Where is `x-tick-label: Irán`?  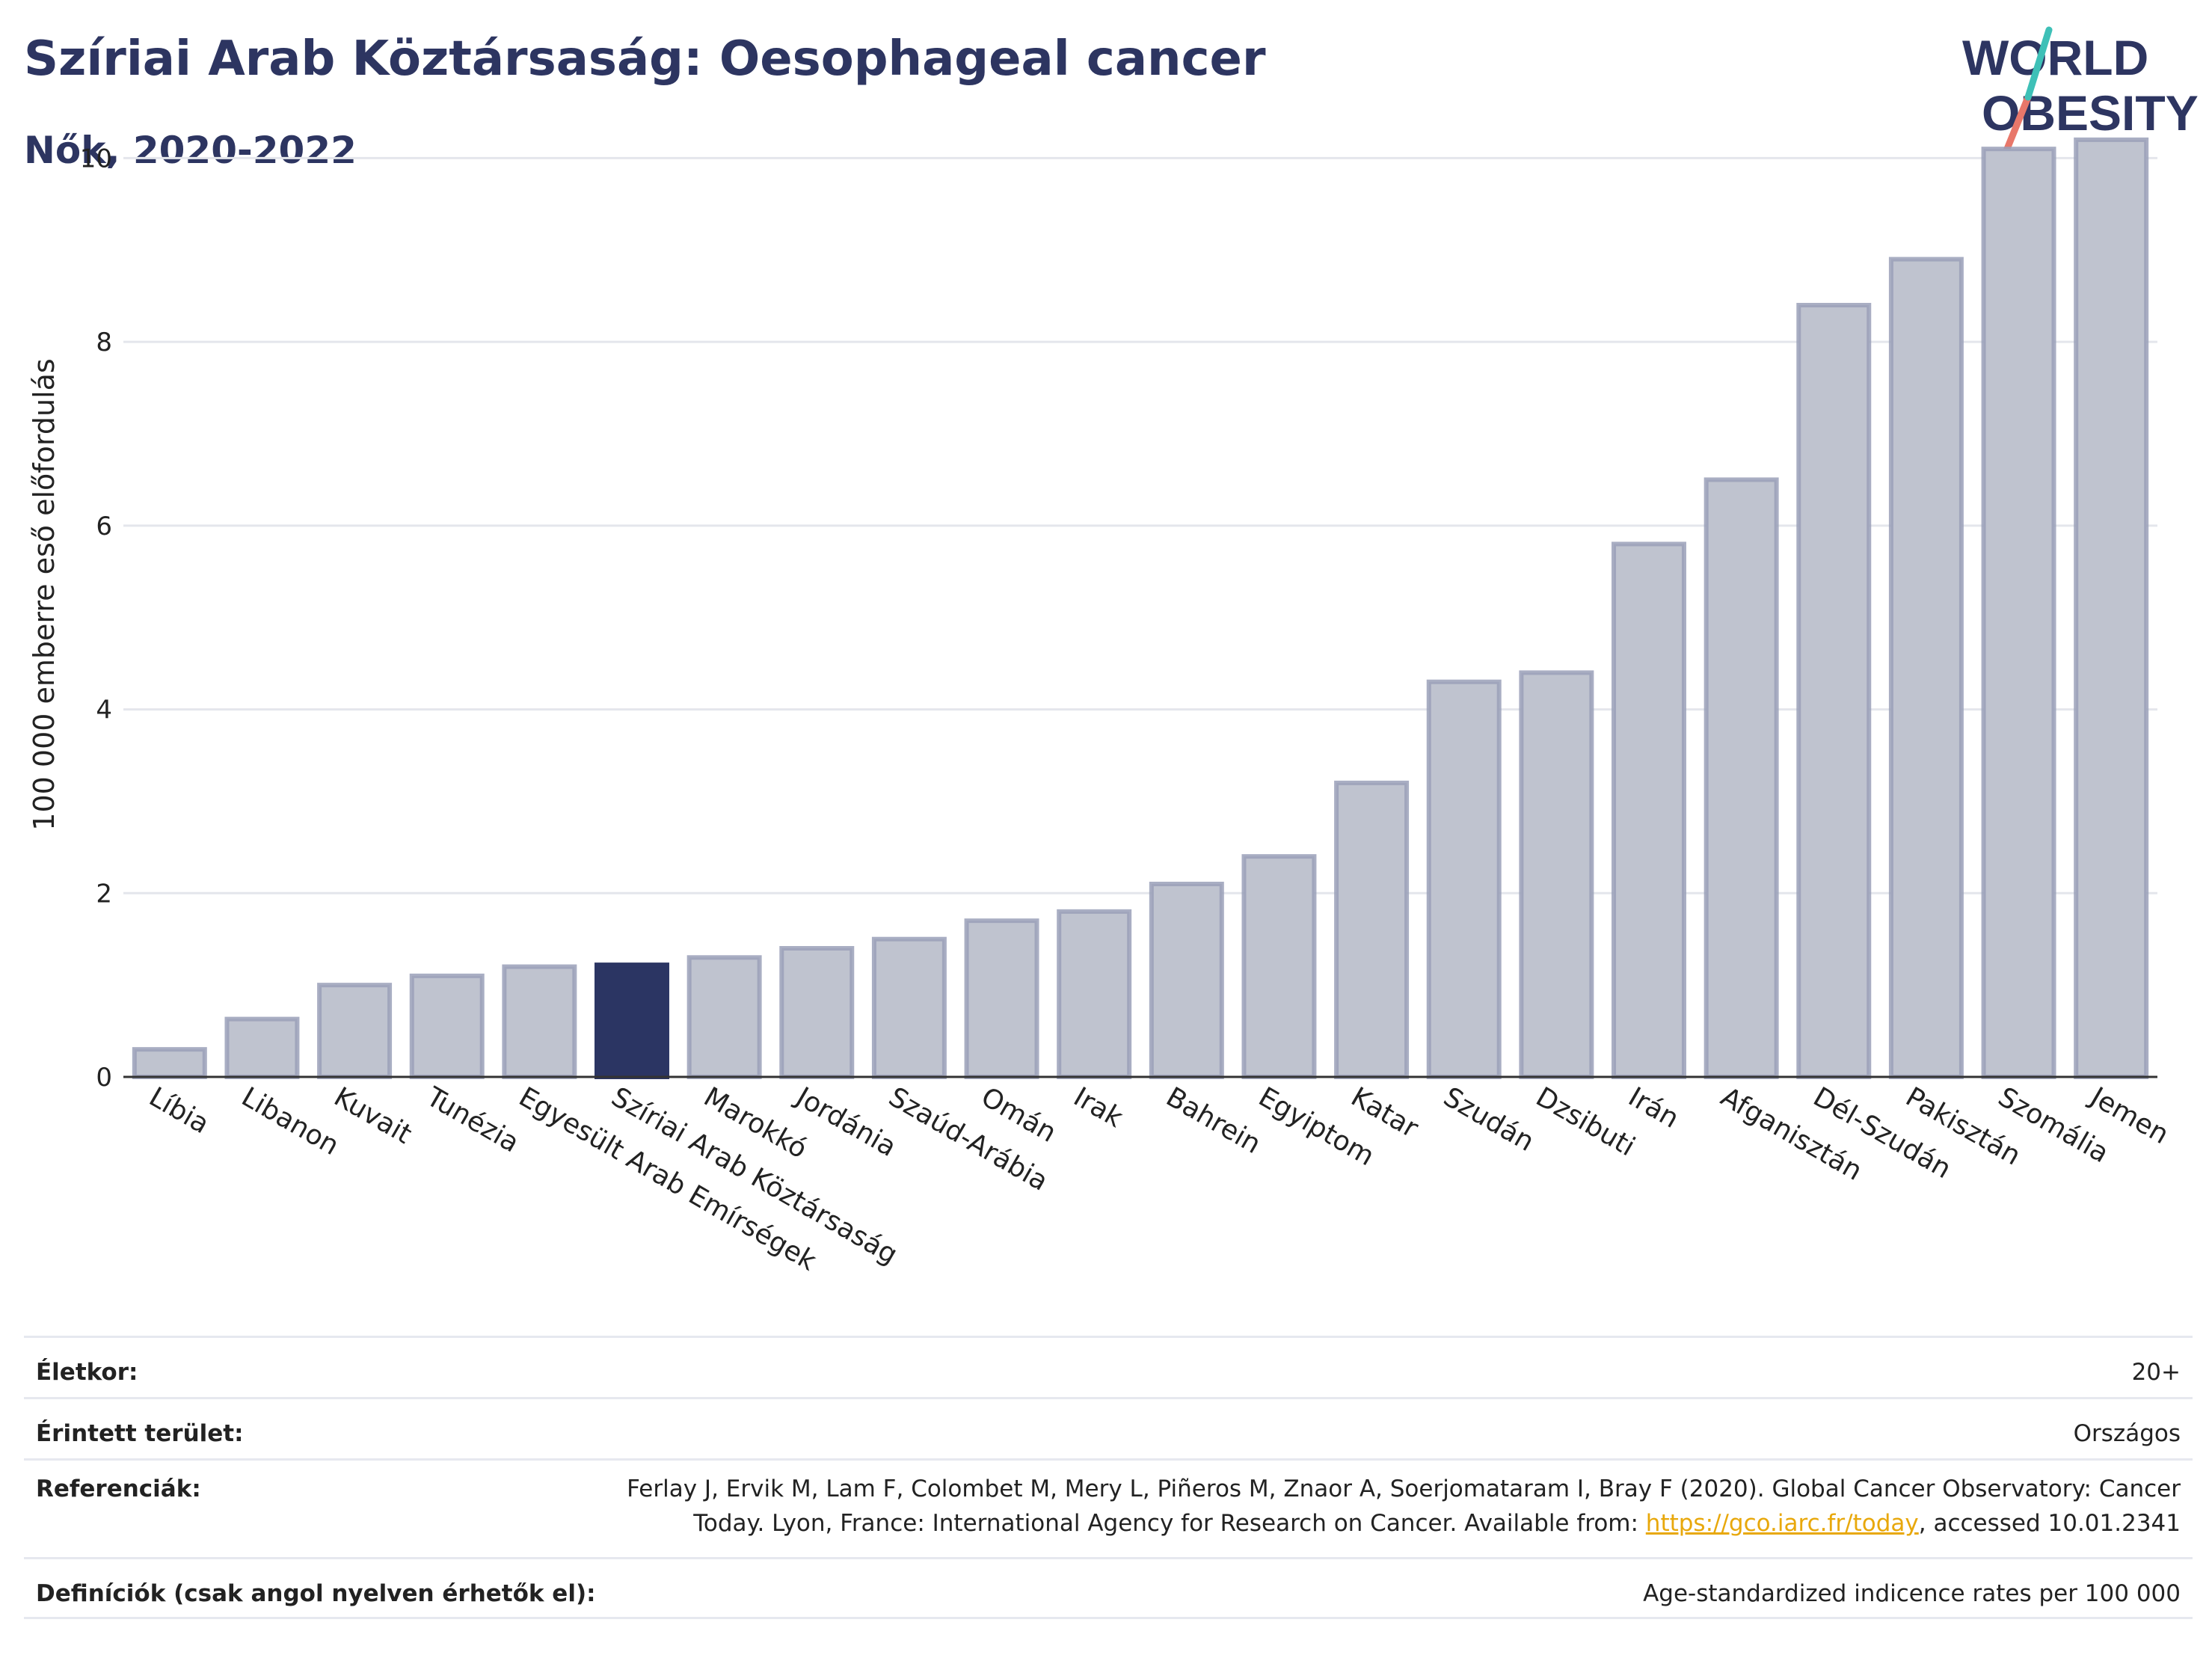
x-tick-label: Irán is located at coordinates (1653, 1107).